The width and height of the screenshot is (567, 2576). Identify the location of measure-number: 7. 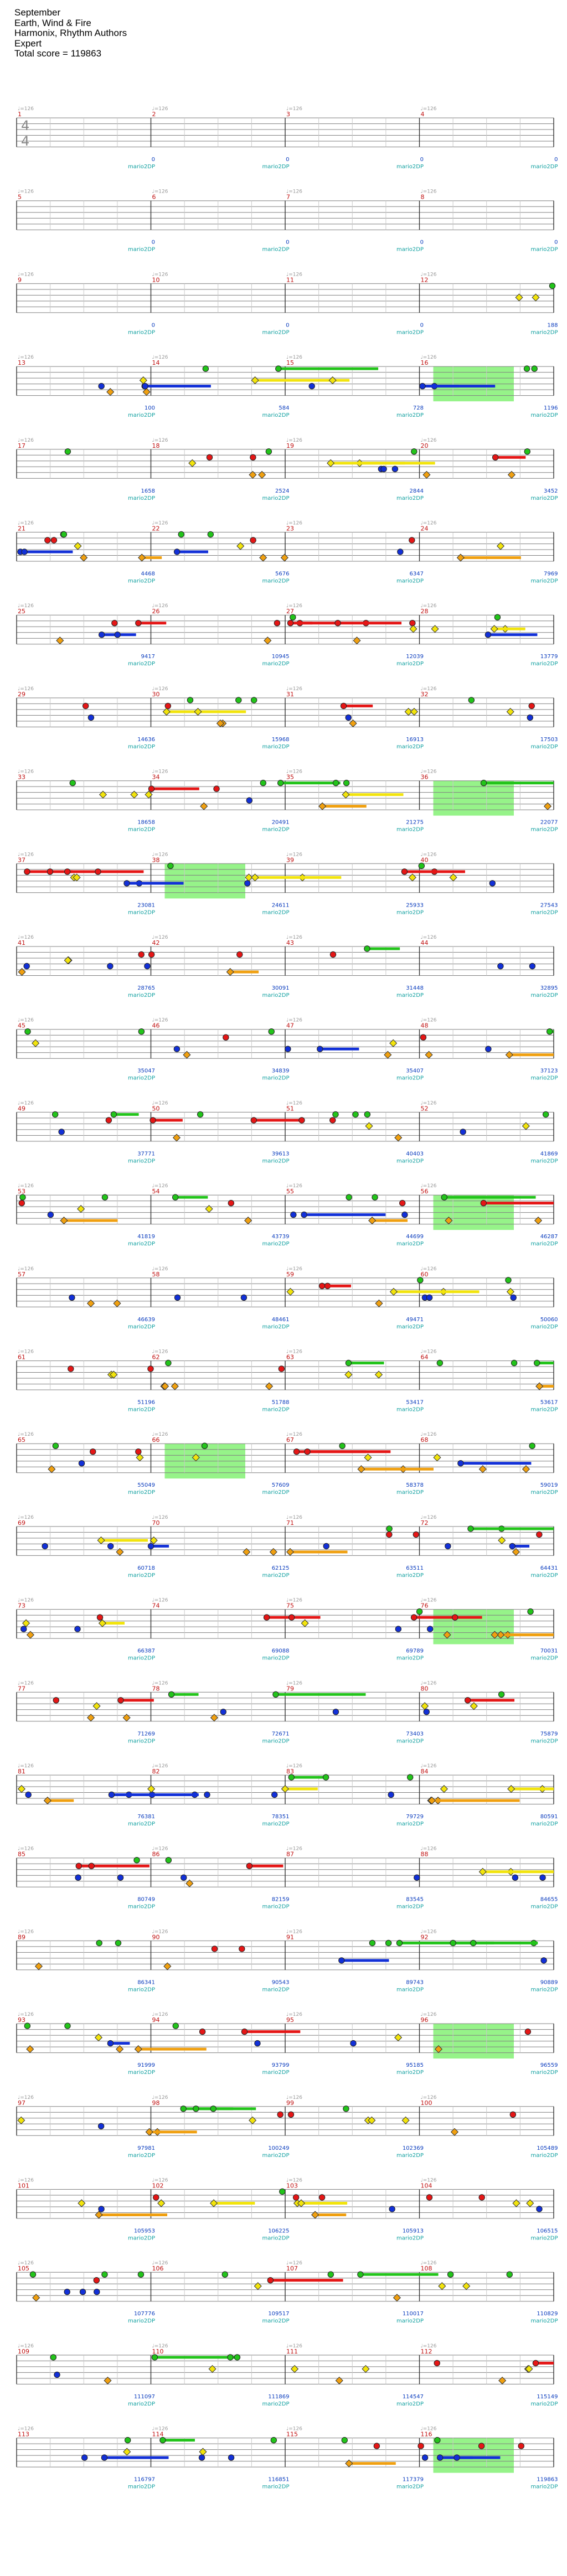
(288, 197).